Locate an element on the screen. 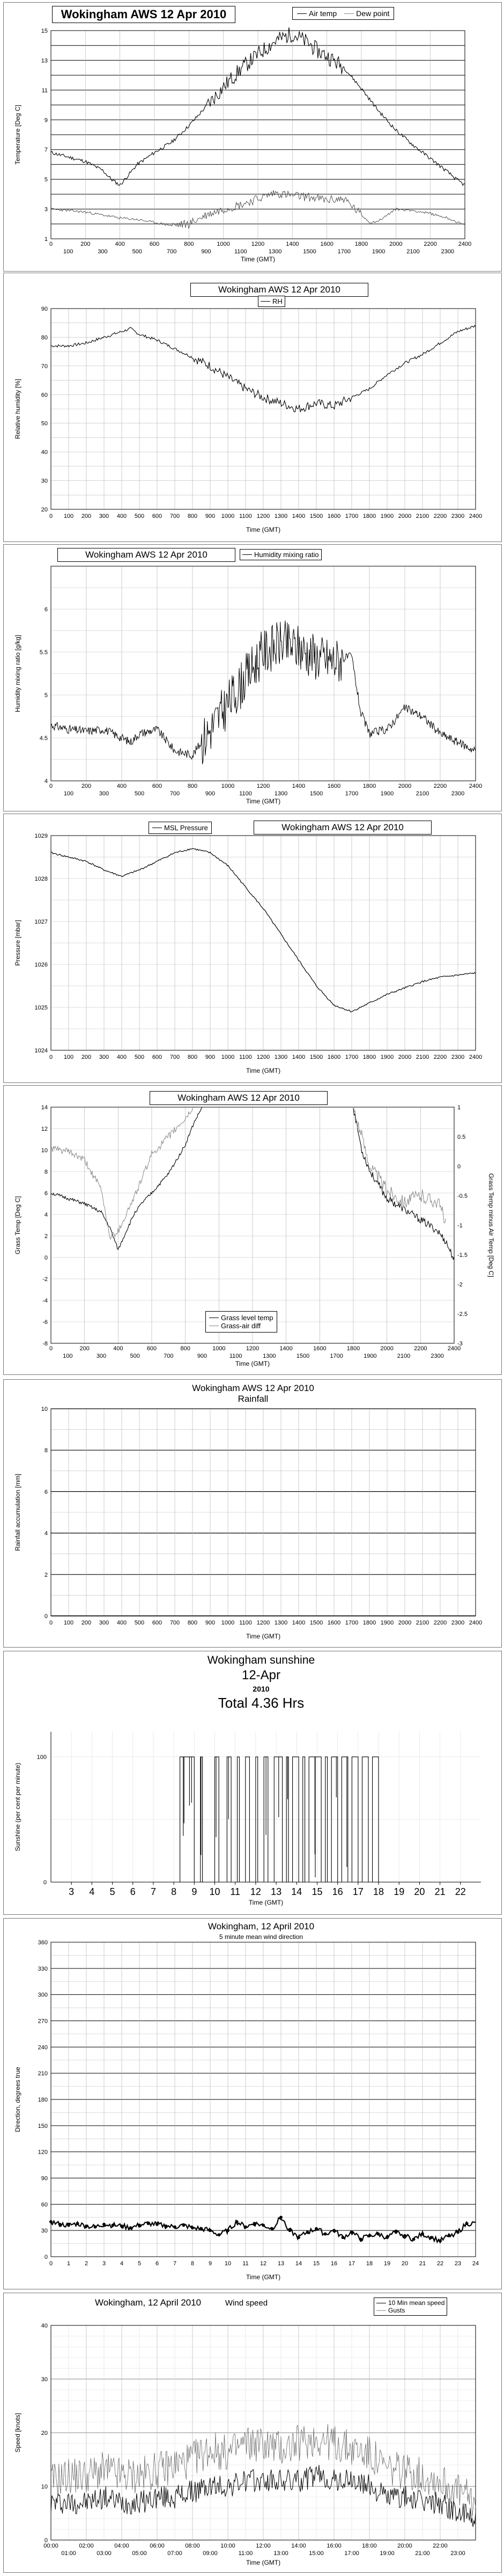 This screenshot has height=2576, width=504. rh-xtick-18: 1800 is located at coordinates (369, 516).